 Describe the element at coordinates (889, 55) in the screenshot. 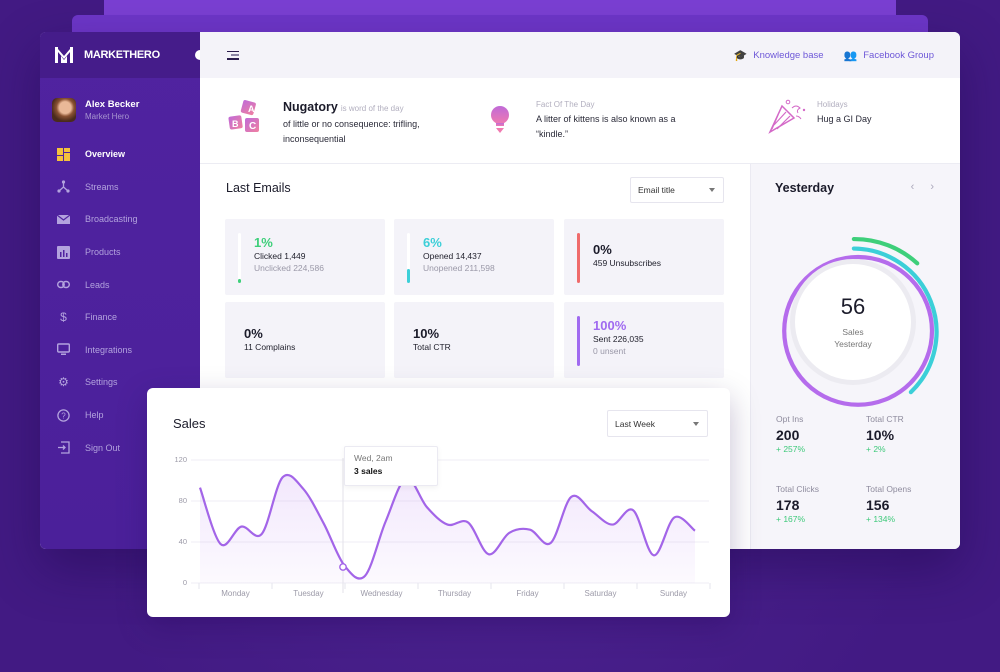

I see `facebook-group-link: 👥 Facebook Group` at that location.